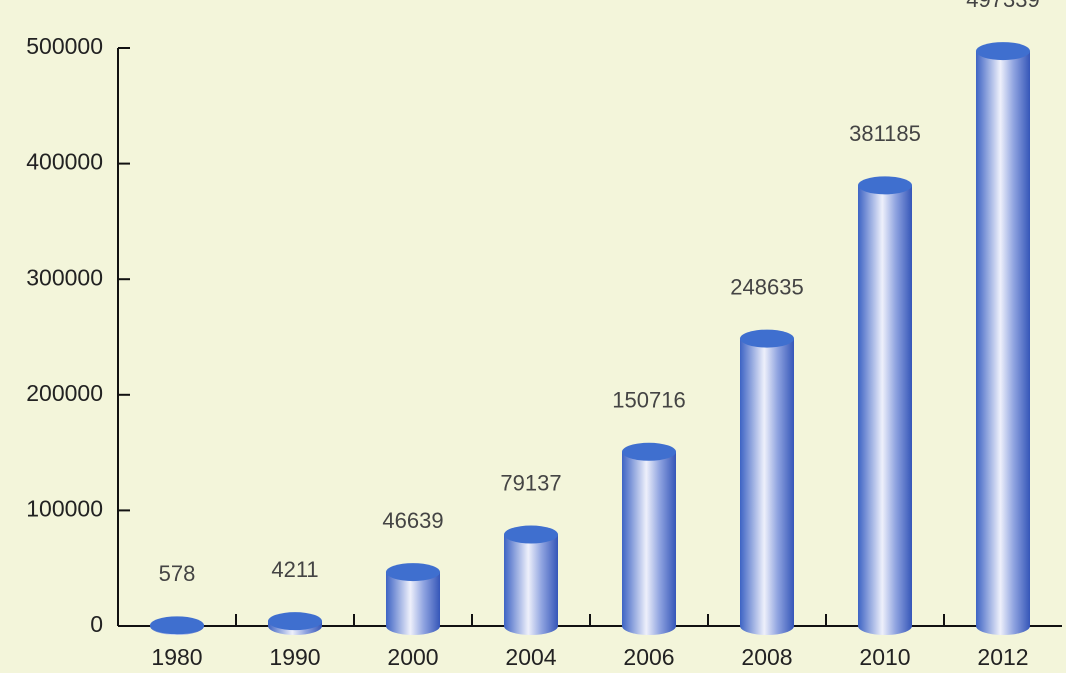  What do you see at coordinates (766, 286) in the screenshot?
I see `value-label: 248635` at bounding box center [766, 286].